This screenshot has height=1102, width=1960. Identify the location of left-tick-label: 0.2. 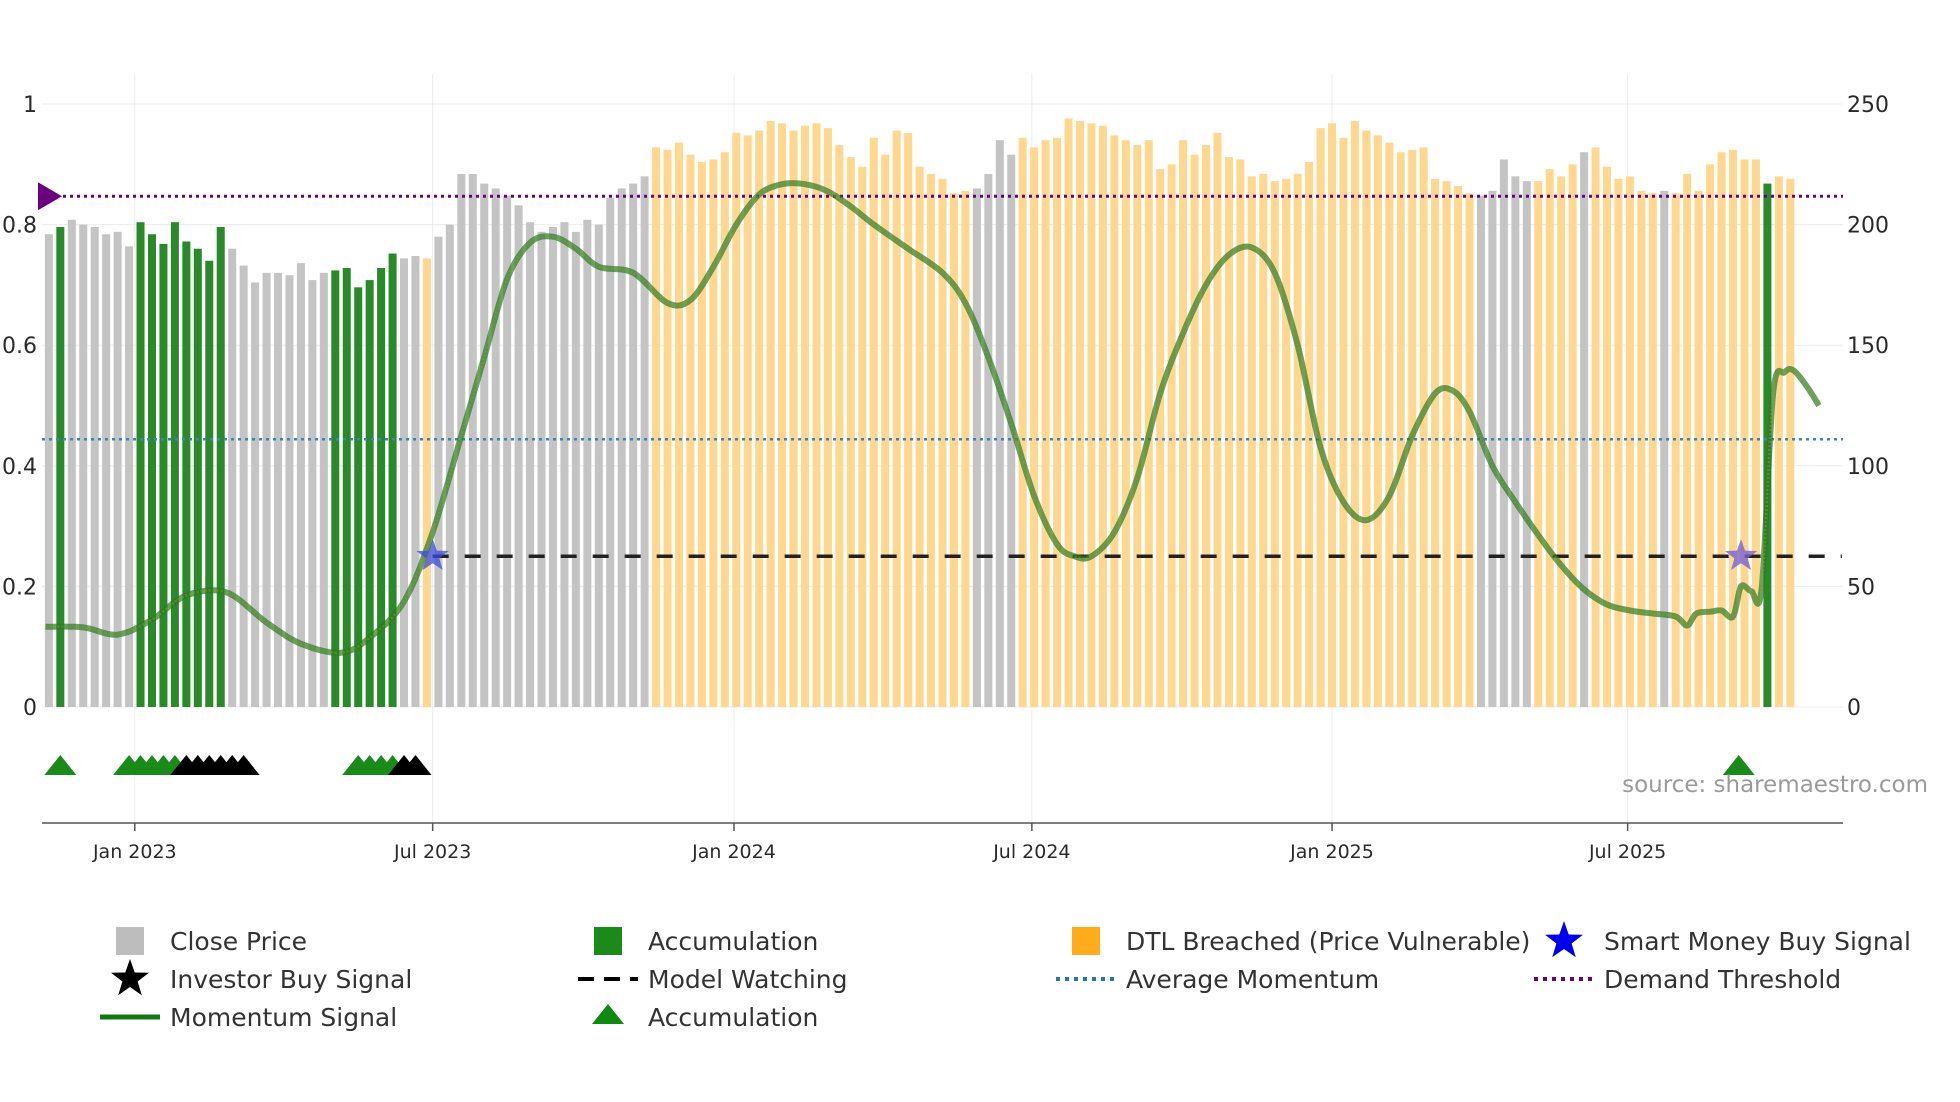
(19, 587).